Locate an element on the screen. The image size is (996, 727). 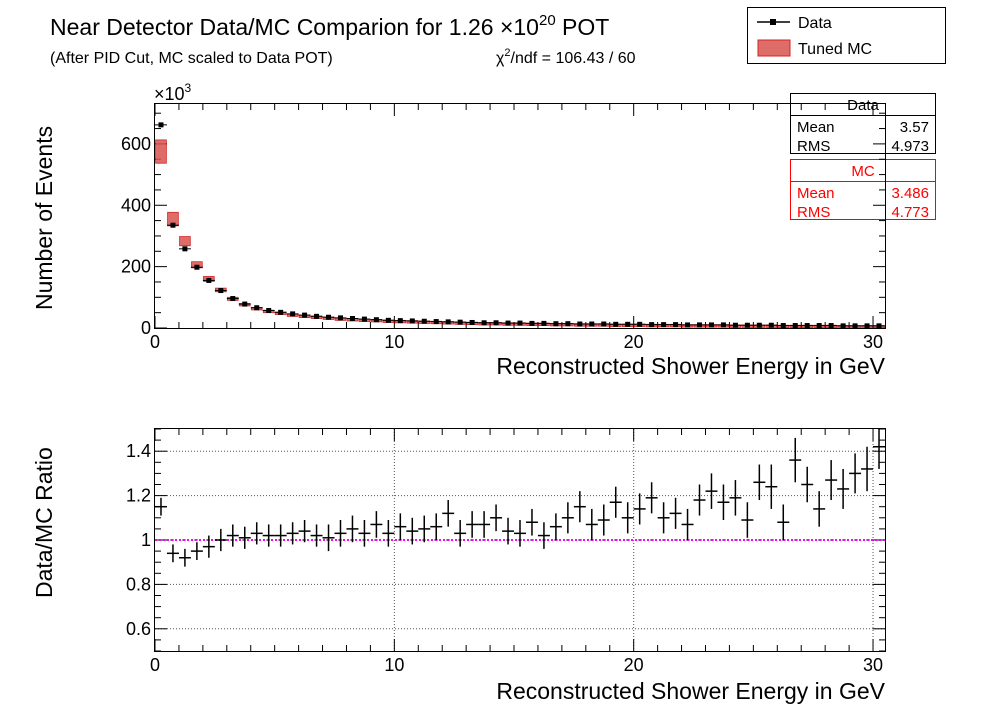
stats-box-data: Data Mean 3.57 RMS 4.973 is located at coordinates (863, 124).